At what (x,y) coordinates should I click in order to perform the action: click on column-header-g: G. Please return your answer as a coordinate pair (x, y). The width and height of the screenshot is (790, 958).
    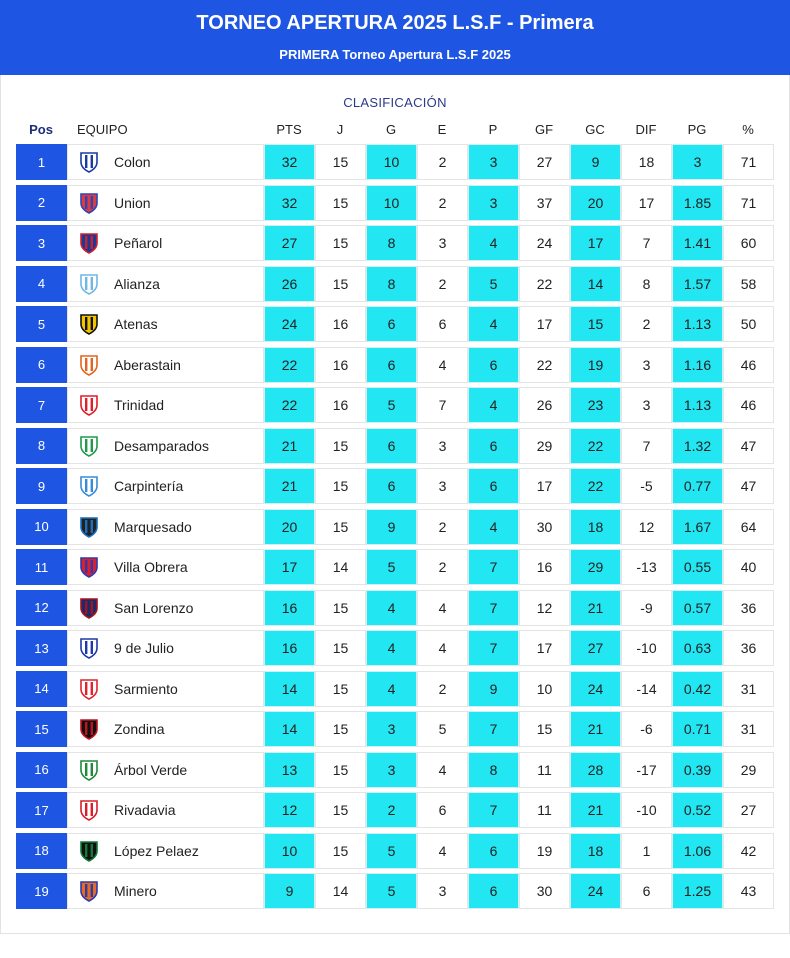
    Looking at the image, I should click on (391, 129).